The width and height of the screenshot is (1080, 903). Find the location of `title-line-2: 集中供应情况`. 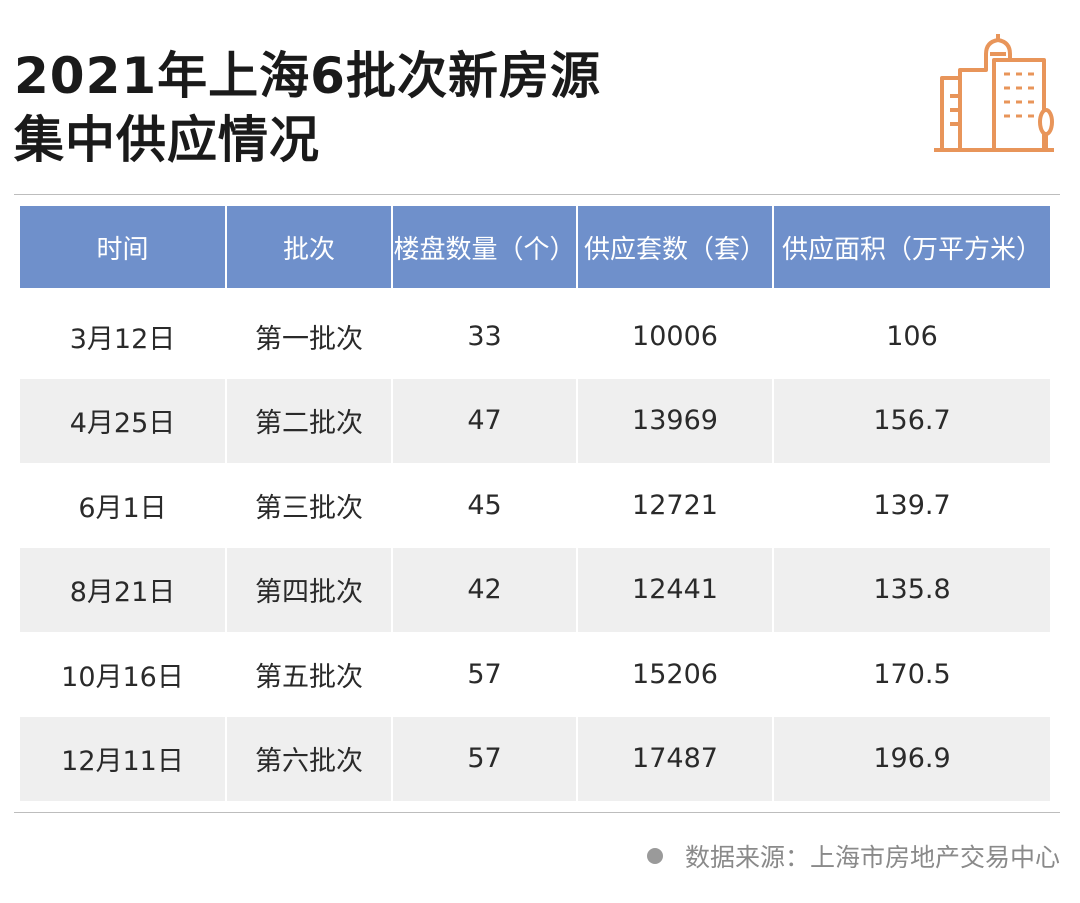

title-line-2: 集中供应情况 is located at coordinates (167, 140).